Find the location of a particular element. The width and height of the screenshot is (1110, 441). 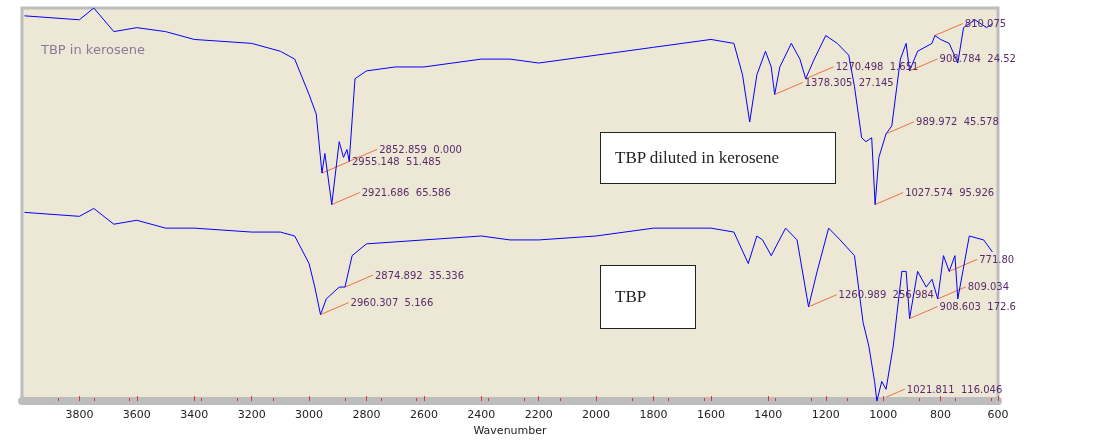

x-tick-label: 2800 is located at coordinates (366, 415).